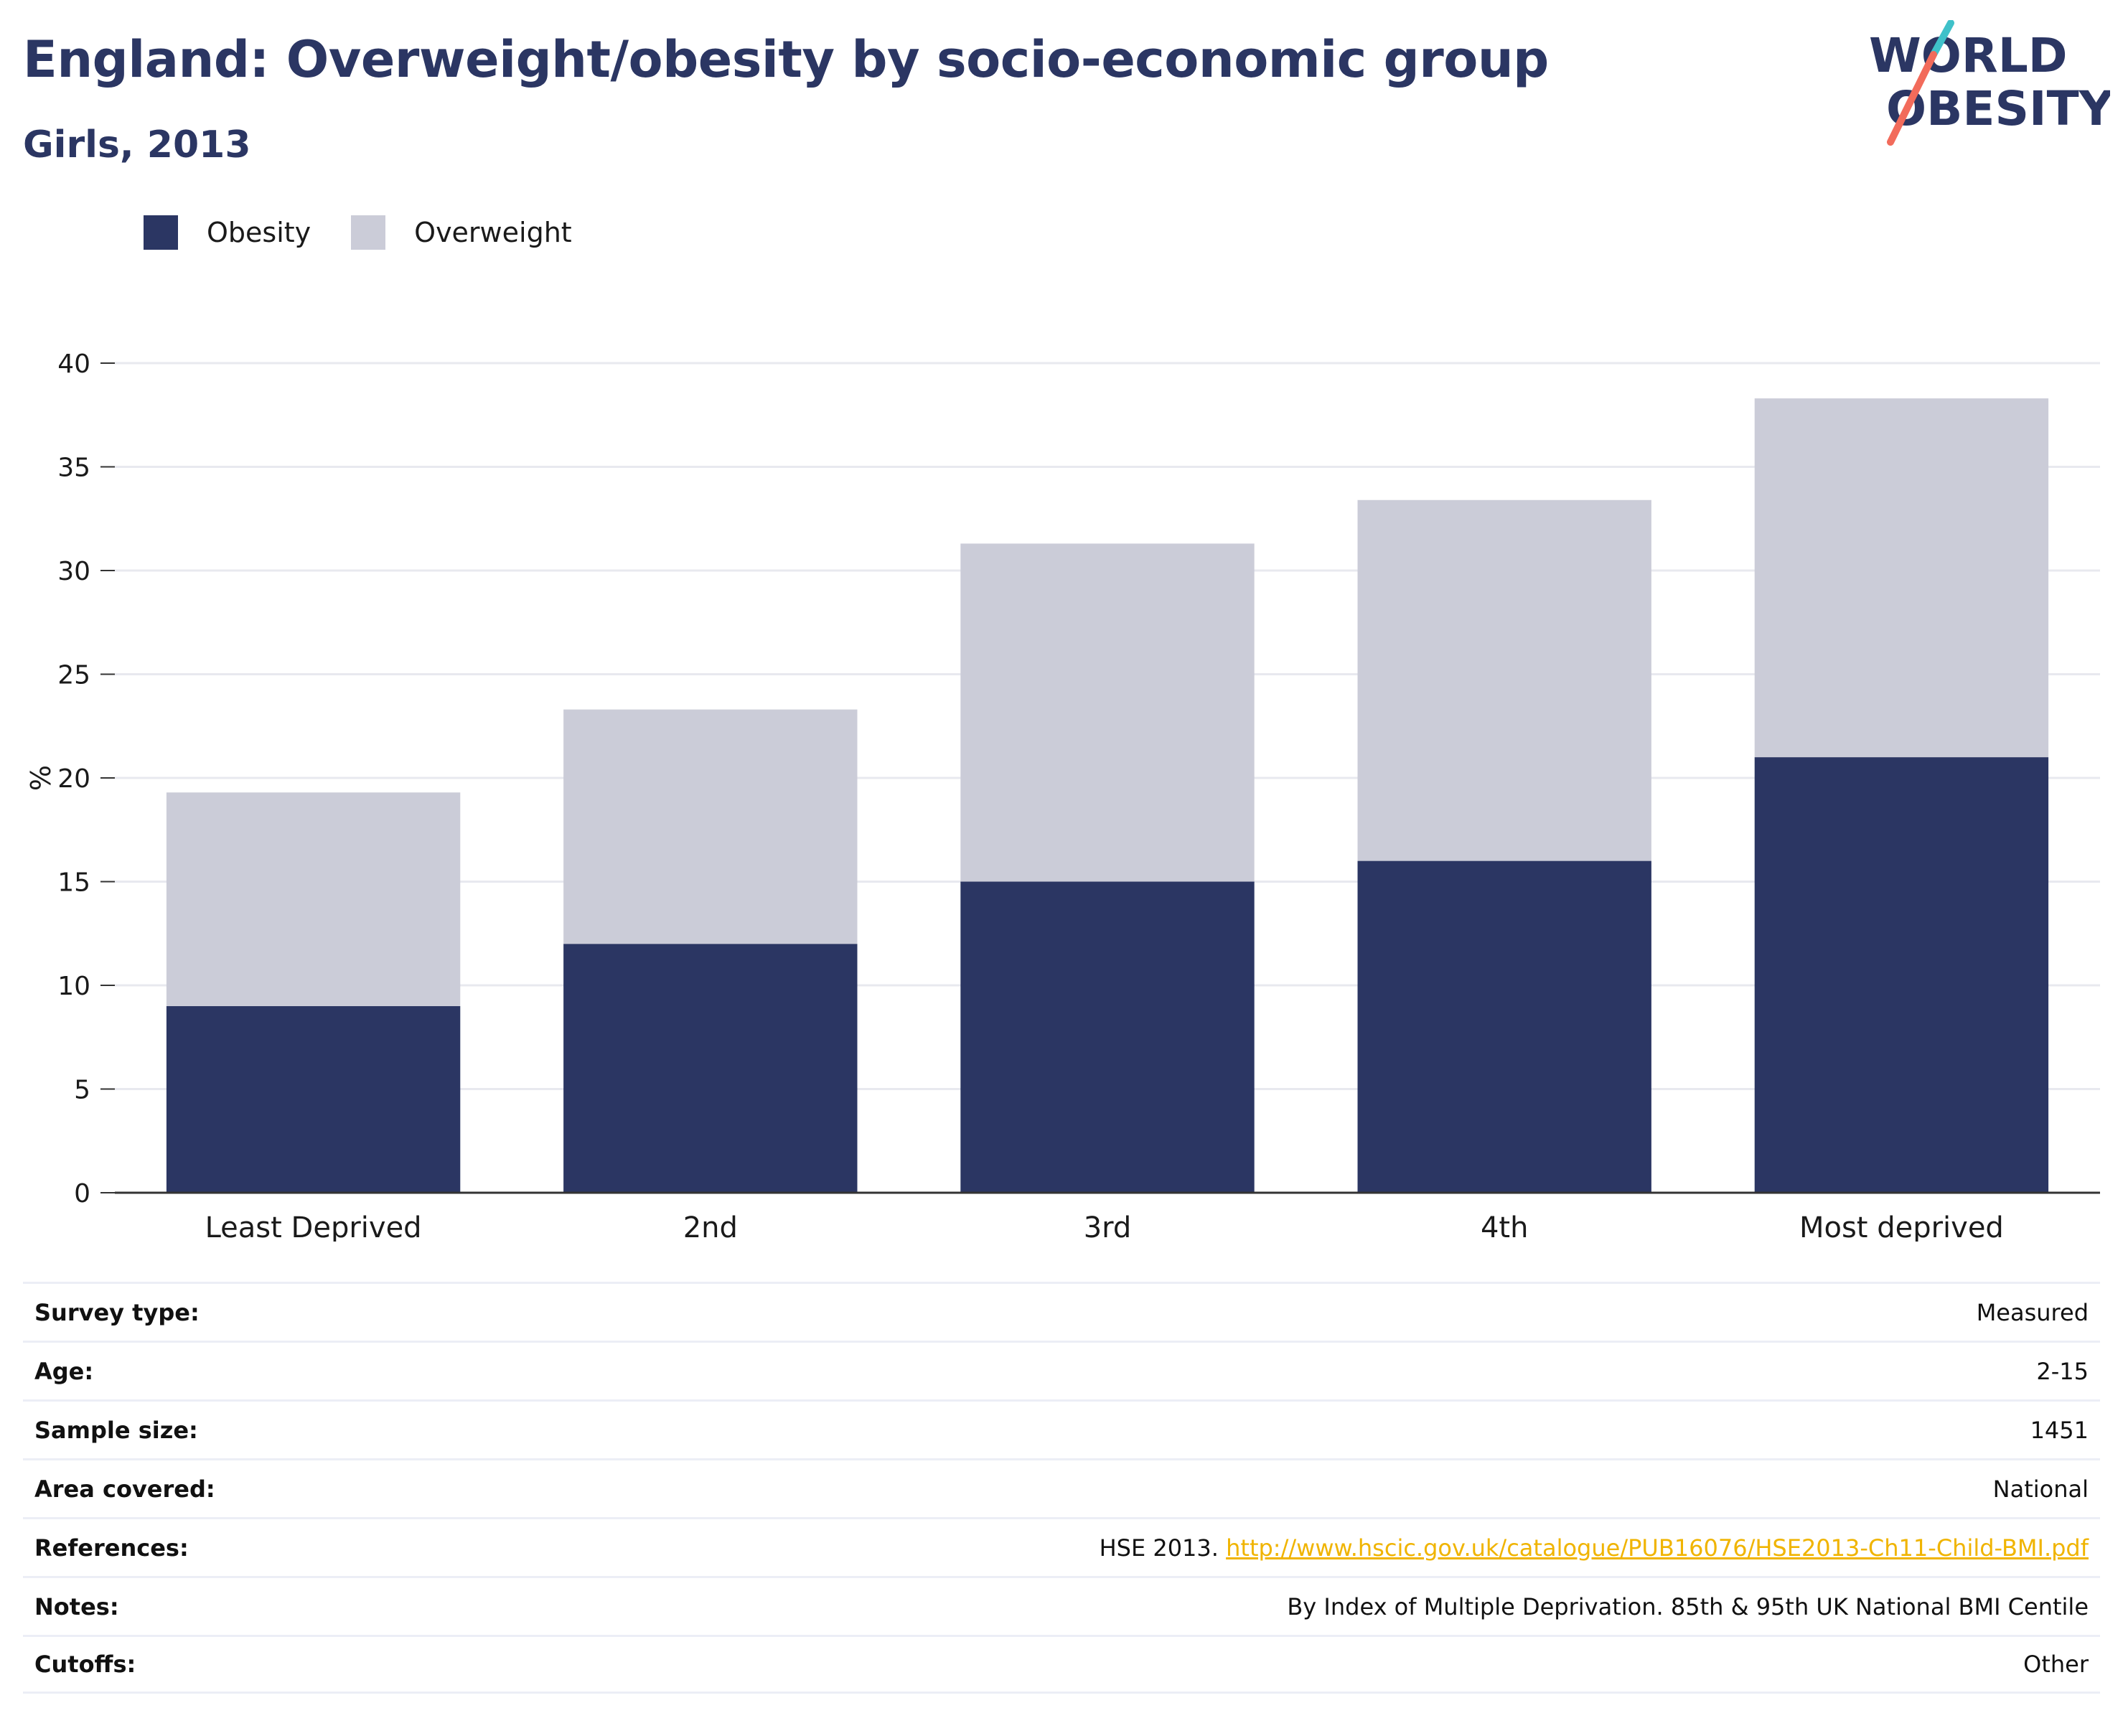 The width and height of the screenshot is (2123, 1736). Describe the element at coordinates (1942, 39) in the screenshot. I see `logo-slash-teal` at that location.